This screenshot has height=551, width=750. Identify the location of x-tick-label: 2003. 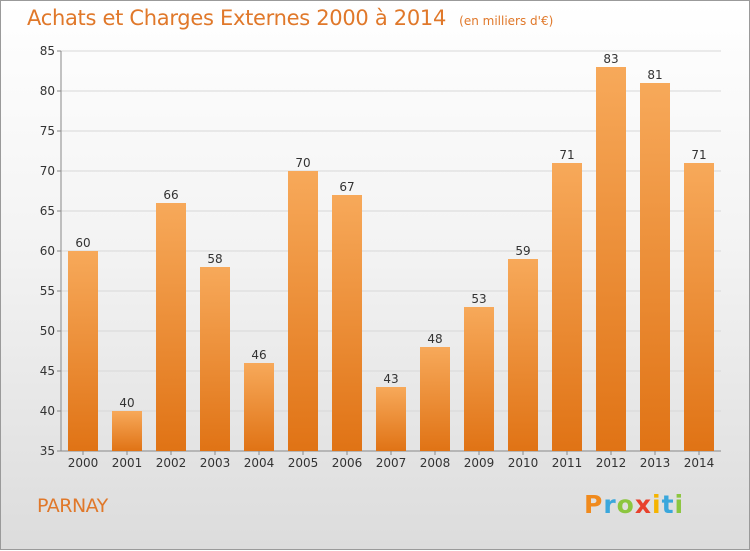
(215, 463).